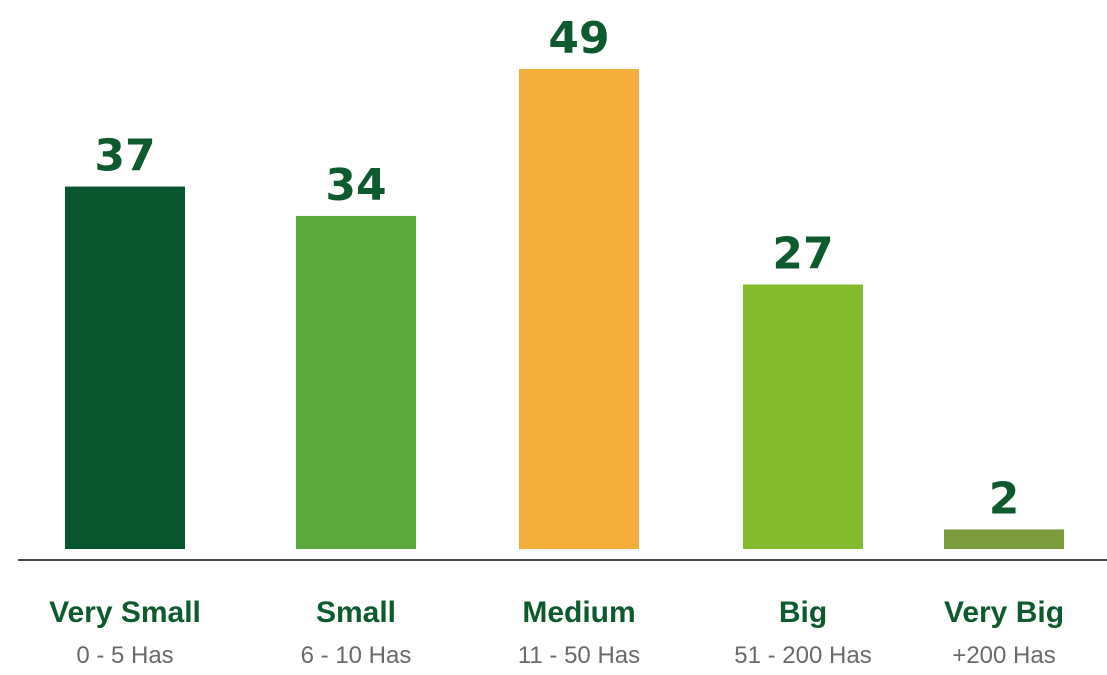  I want to click on bar-big, so click(803, 416).